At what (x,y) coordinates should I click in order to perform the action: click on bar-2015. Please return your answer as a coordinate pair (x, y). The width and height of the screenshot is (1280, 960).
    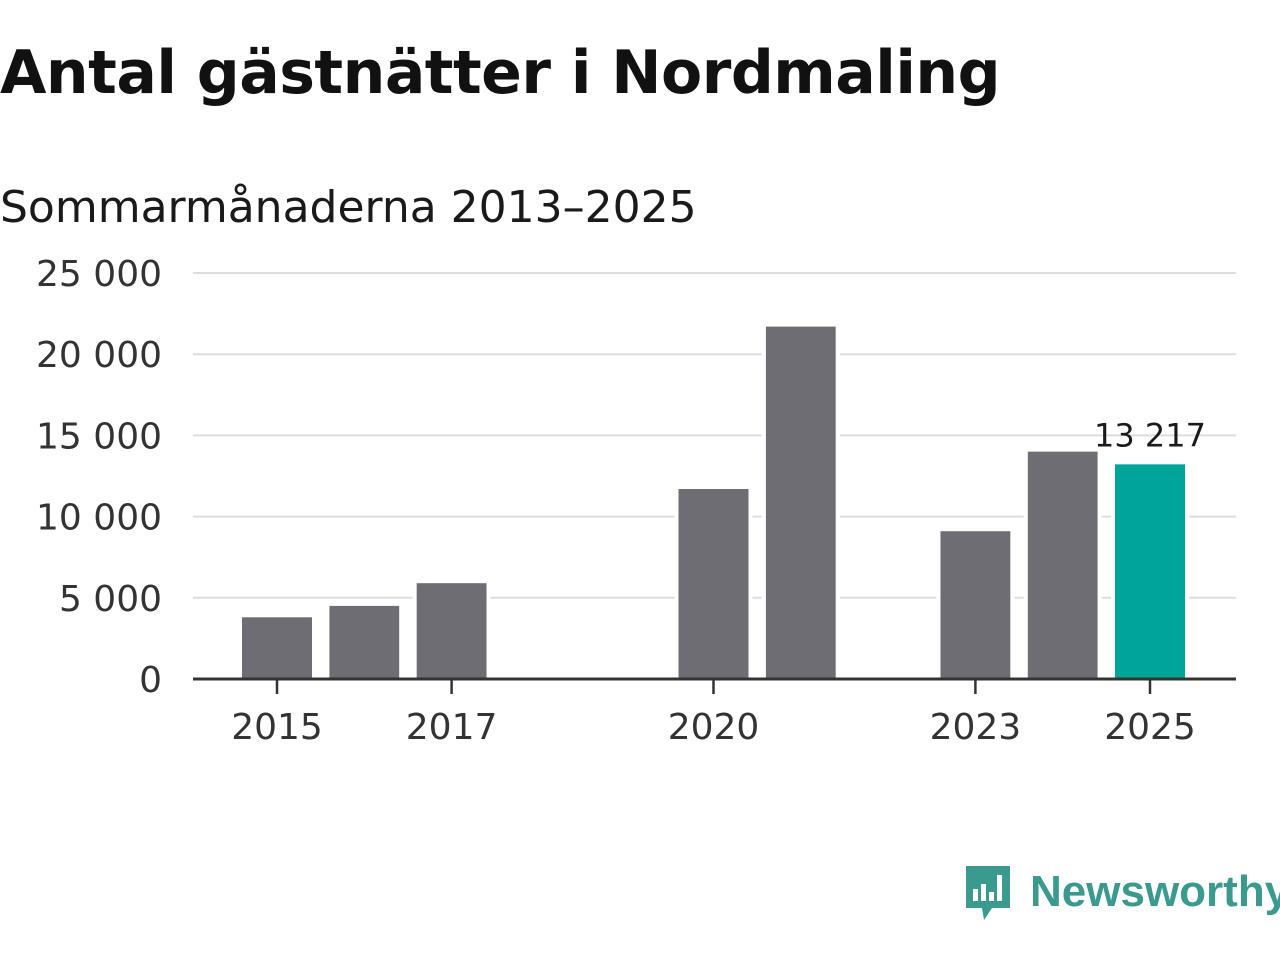
    Looking at the image, I should click on (277, 648).